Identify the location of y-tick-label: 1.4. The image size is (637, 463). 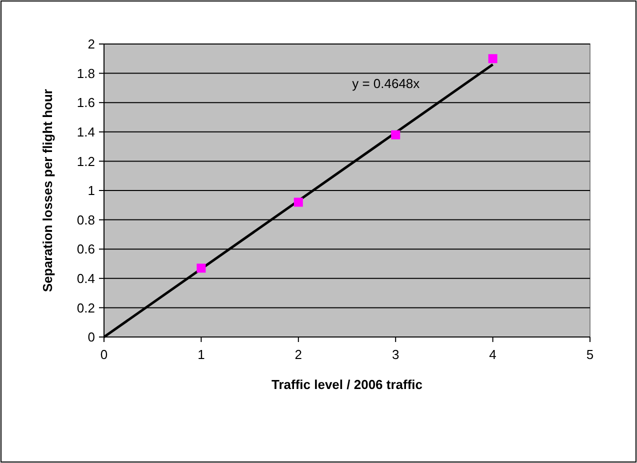
(85, 132).